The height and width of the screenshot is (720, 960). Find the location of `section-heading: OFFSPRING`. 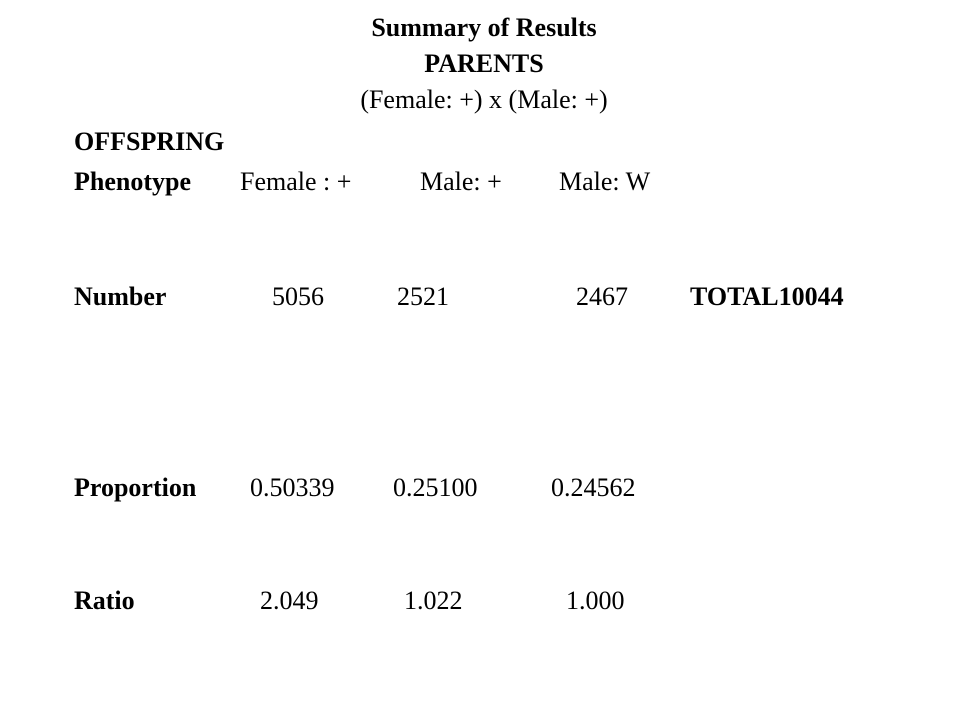

section-heading: OFFSPRING is located at coordinates (149, 141).